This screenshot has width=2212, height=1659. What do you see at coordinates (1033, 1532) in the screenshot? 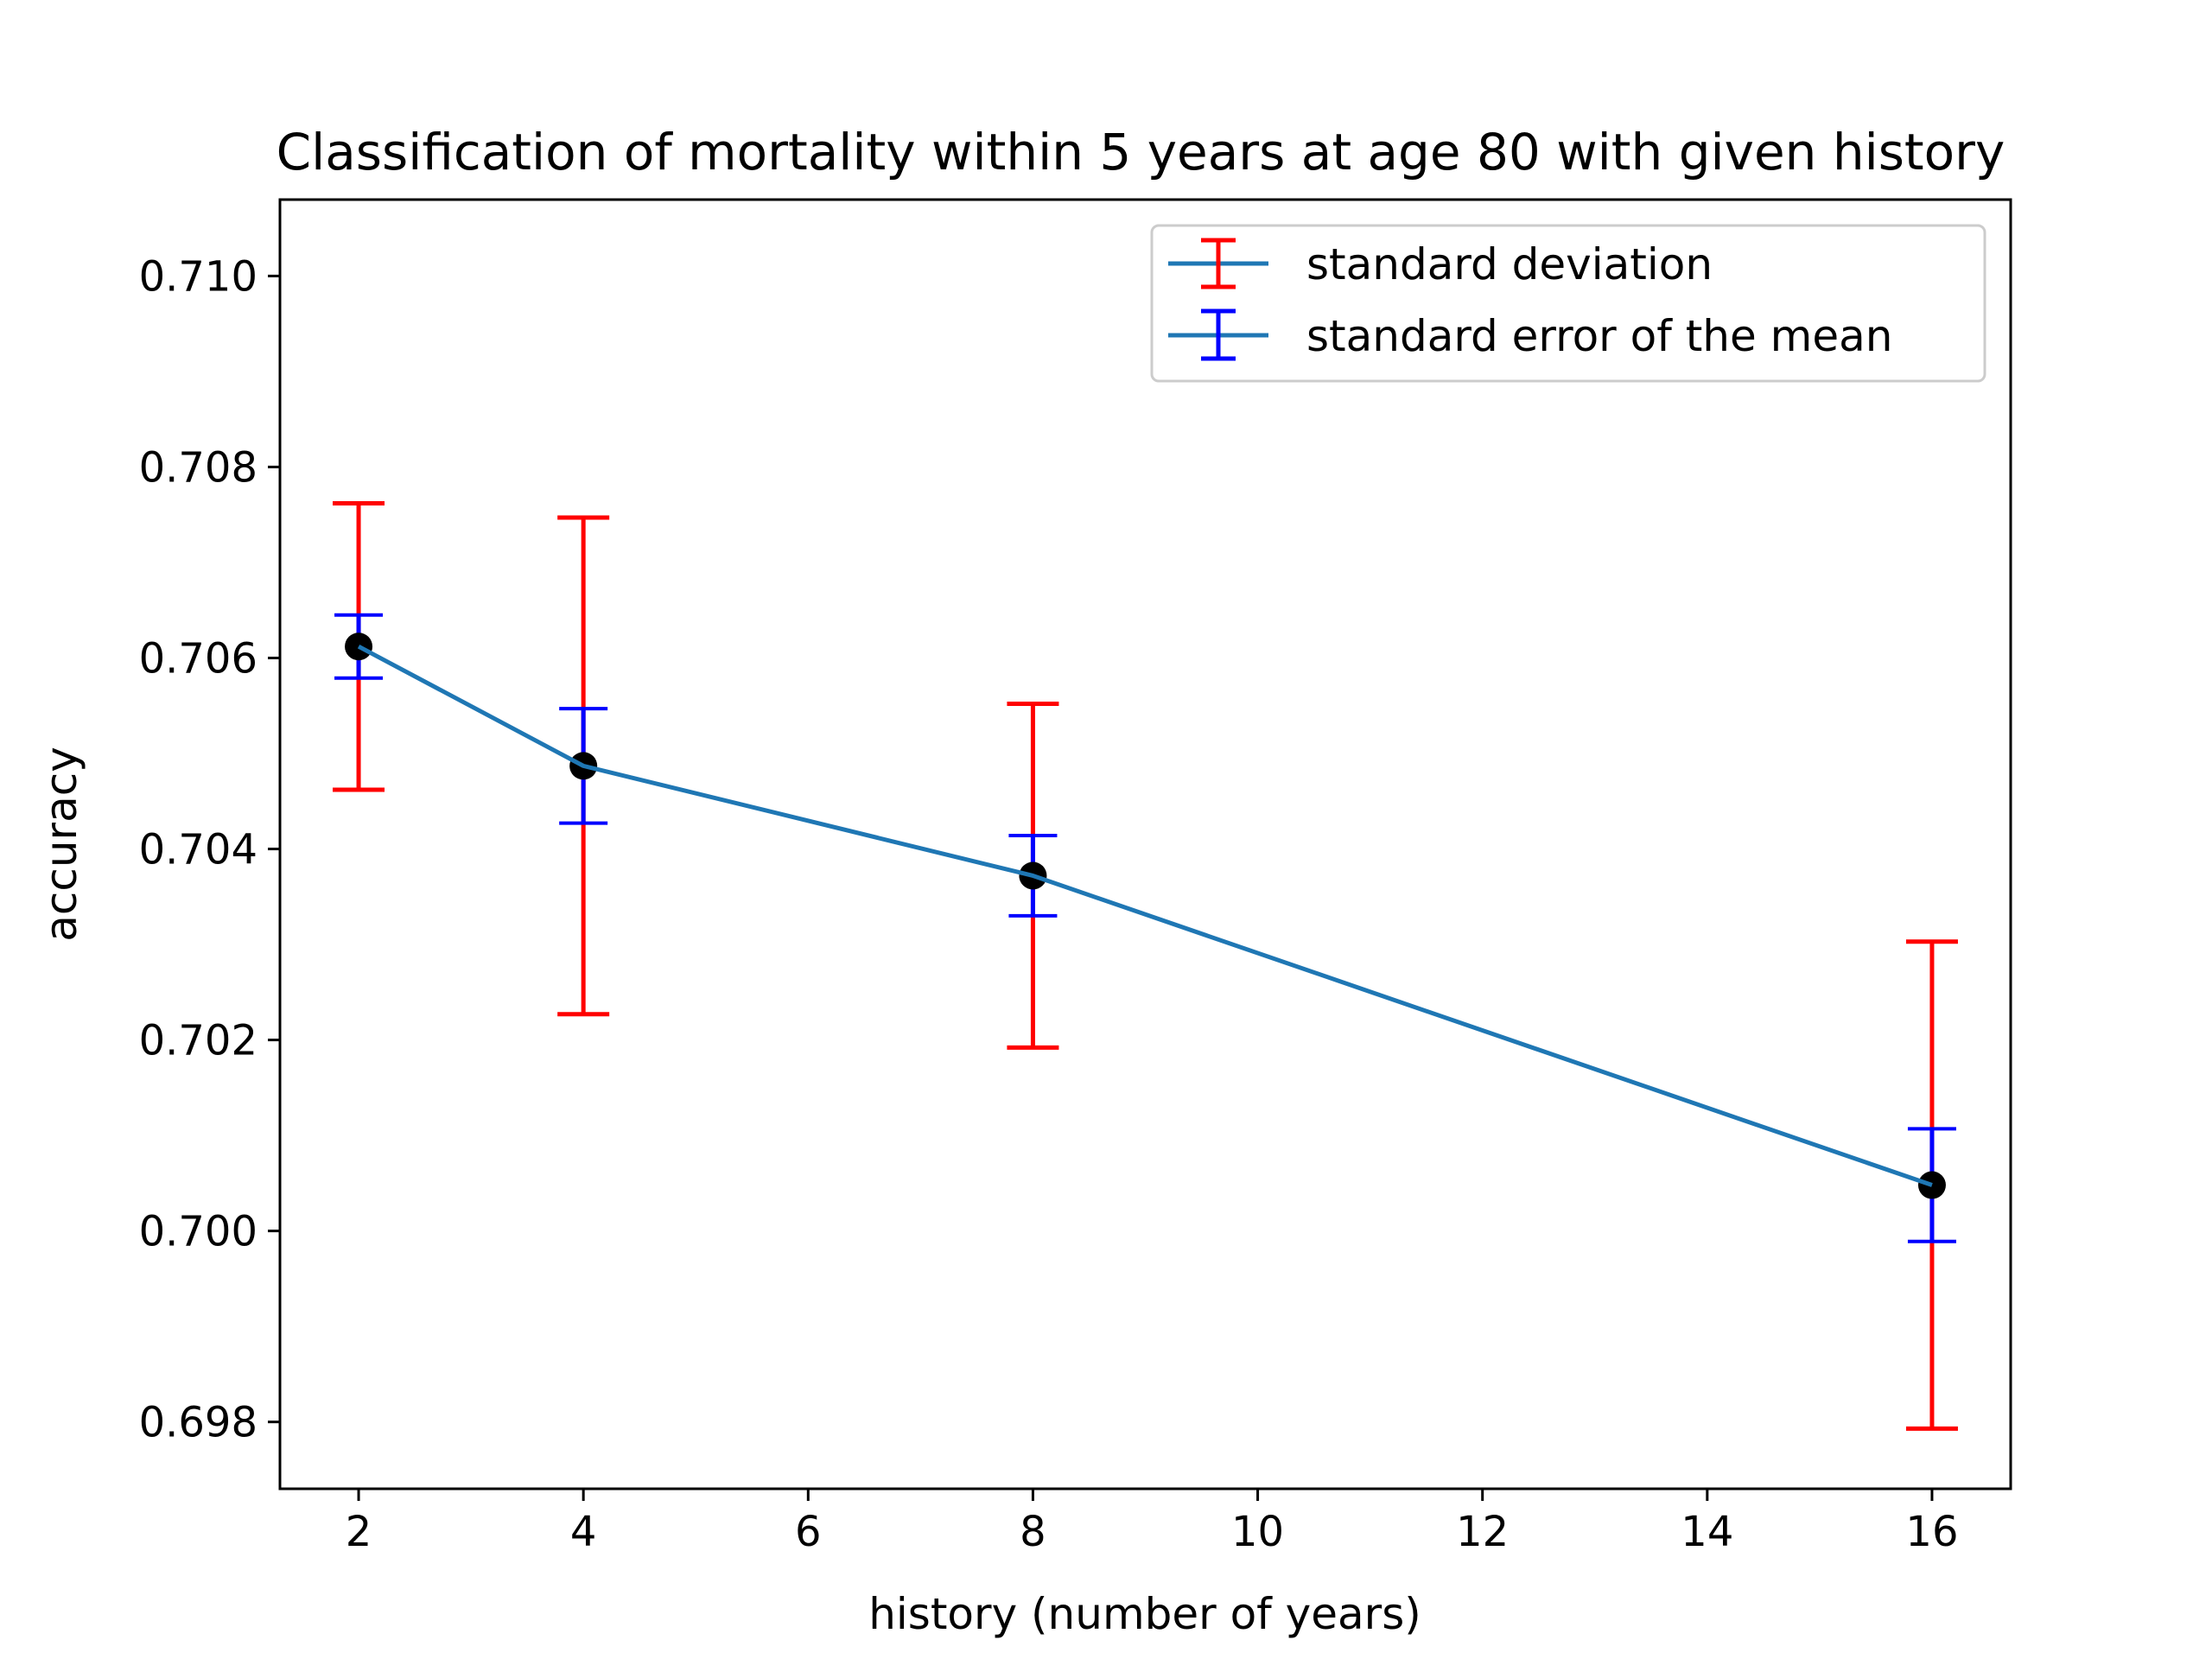
I see `x-tick-label-8: 8` at bounding box center [1033, 1532].